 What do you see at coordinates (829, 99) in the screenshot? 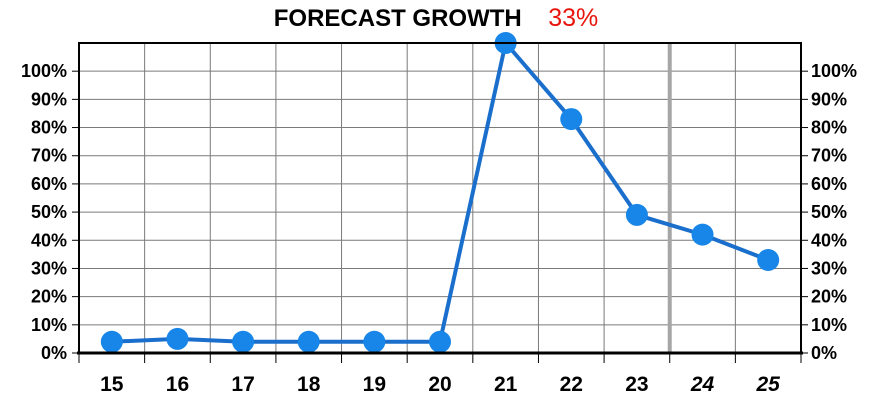
I see `y-tick-right-9: 90%` at bounding box center [829, 99].